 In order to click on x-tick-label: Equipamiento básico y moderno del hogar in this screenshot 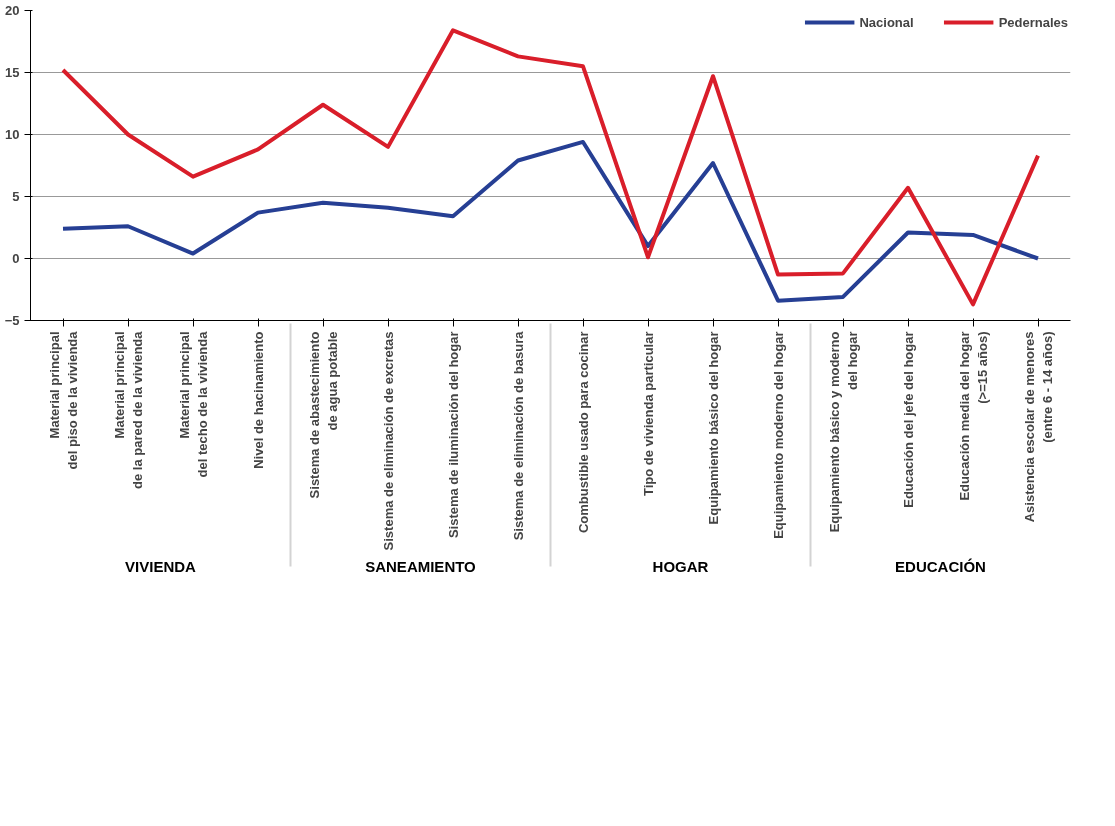, I will do `click(843, 432)`.